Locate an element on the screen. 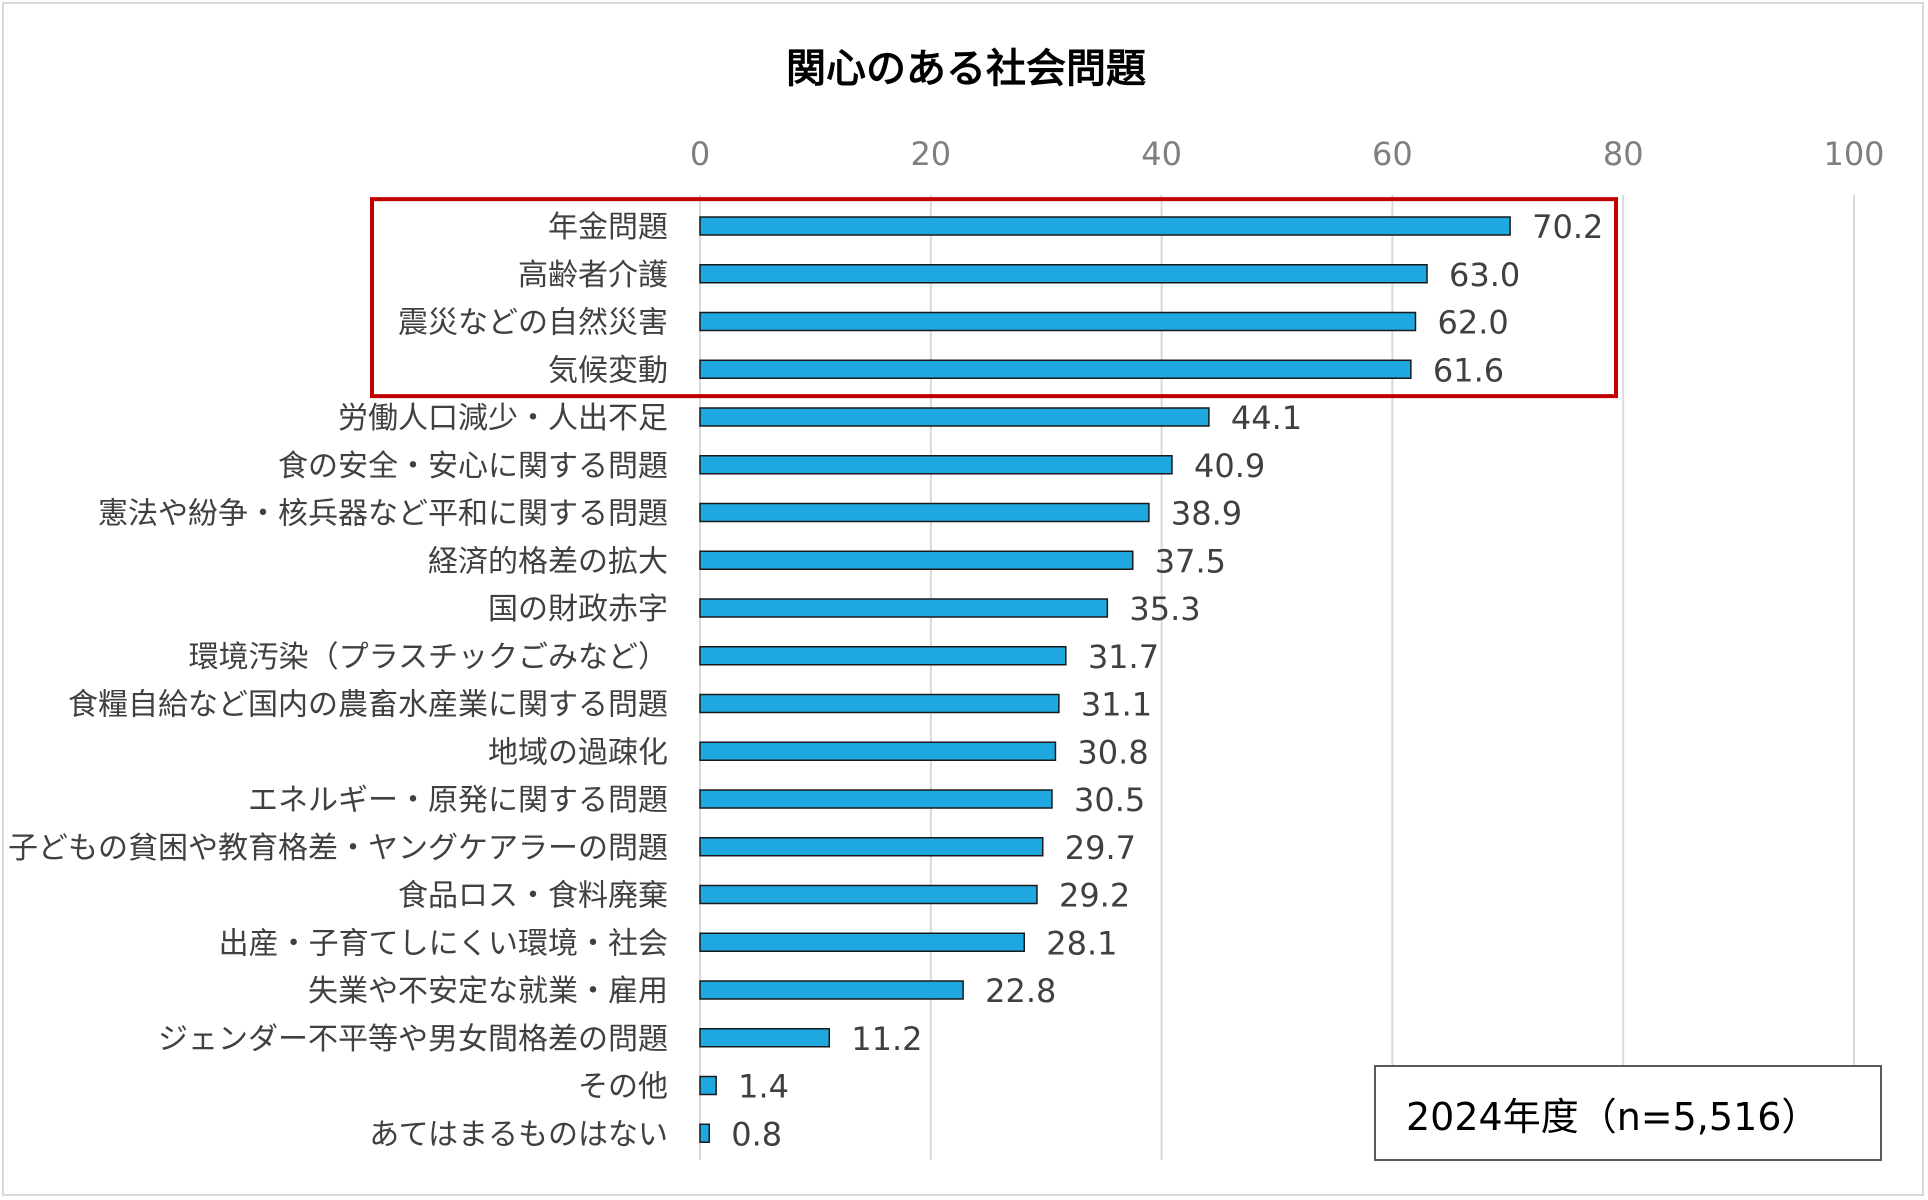 Image resolution: width=1928 pixels, height=1200 pixels. category-label: 年金問題 is located at coordinates (608, 227).